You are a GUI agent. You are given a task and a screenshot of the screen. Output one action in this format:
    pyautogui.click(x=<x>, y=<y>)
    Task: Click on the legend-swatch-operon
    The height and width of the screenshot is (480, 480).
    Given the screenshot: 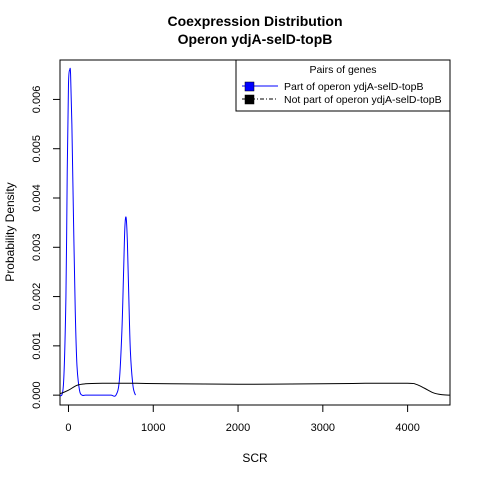 What is the action you would take?
    pyautogui.click(x=249, y=86)
    